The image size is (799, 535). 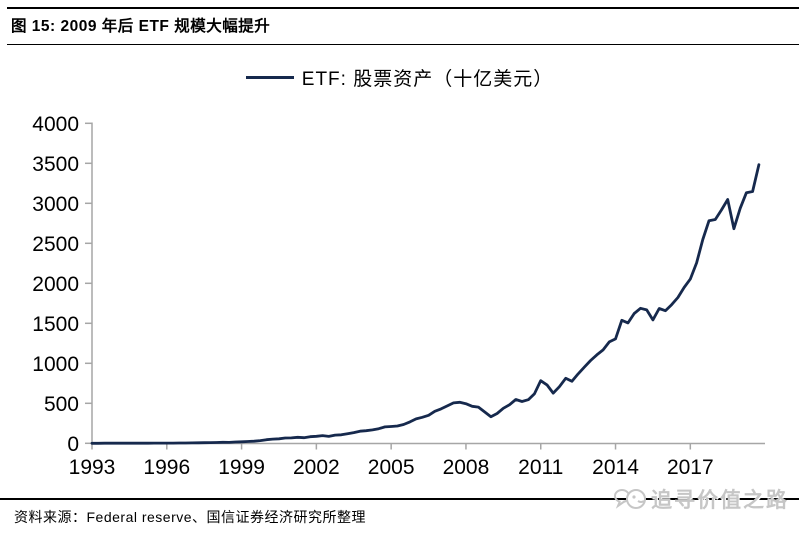 What do you see at coordinates (190, 517) in the screenshot?
I see `source-note: 资料来源：Federal reserve、国信证券经济研究所整理` at bounding box center [190, 517].